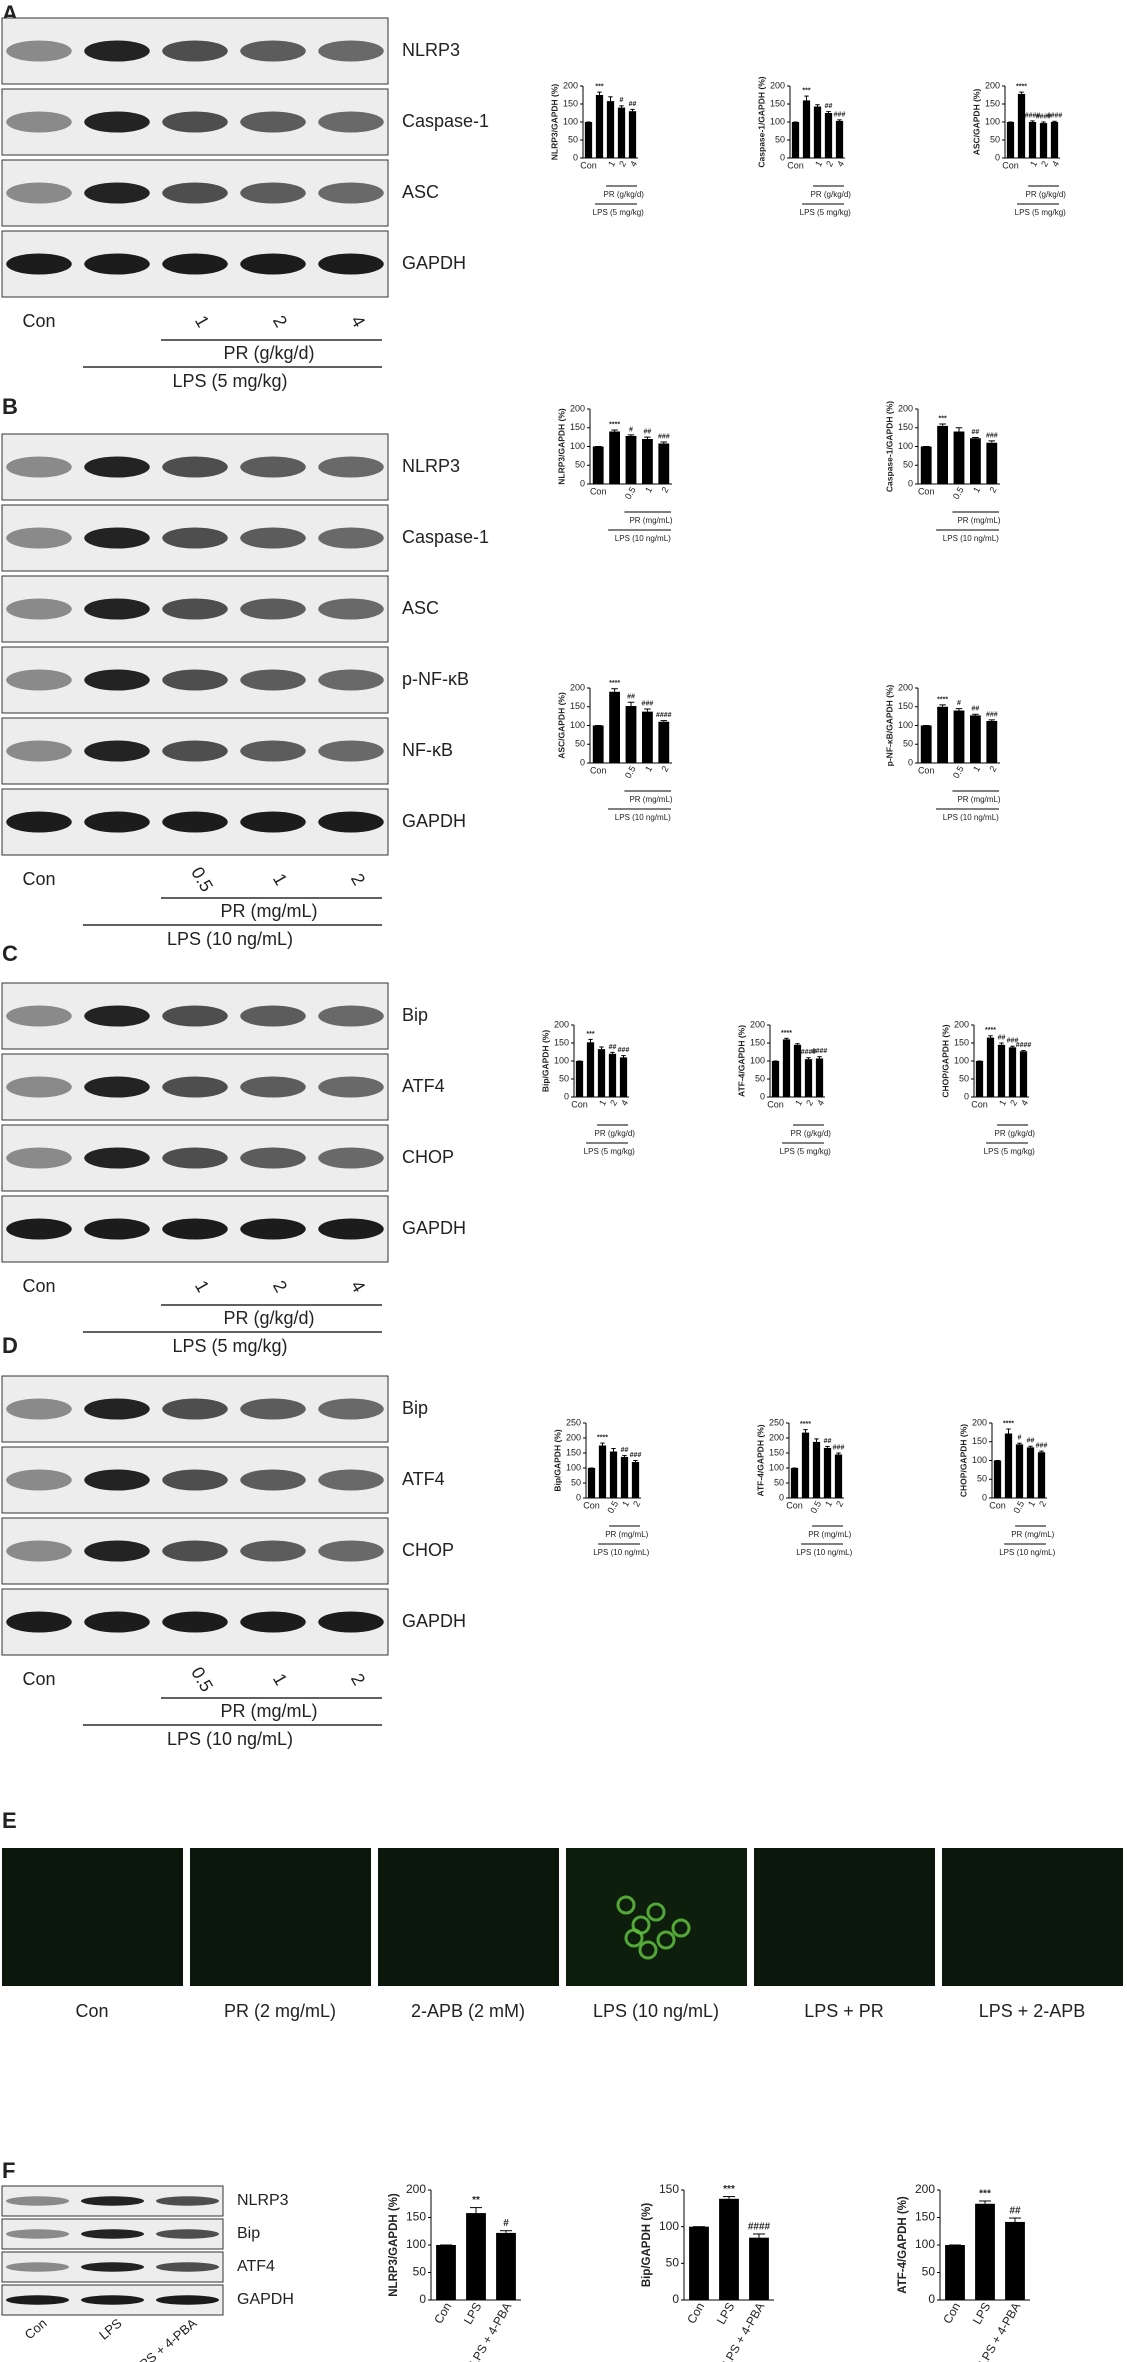  I want to click on protein-label: ATF4, so click(423, 1086).